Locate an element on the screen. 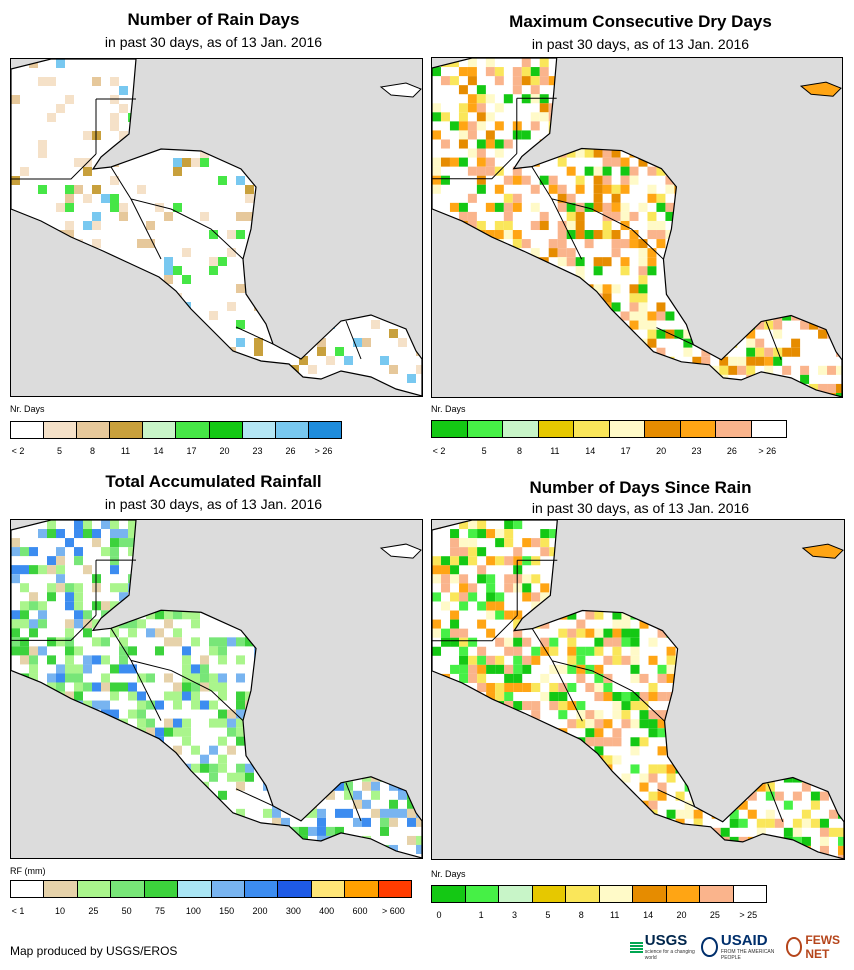  legend-label: 50 is located at coordinates (126, 911).